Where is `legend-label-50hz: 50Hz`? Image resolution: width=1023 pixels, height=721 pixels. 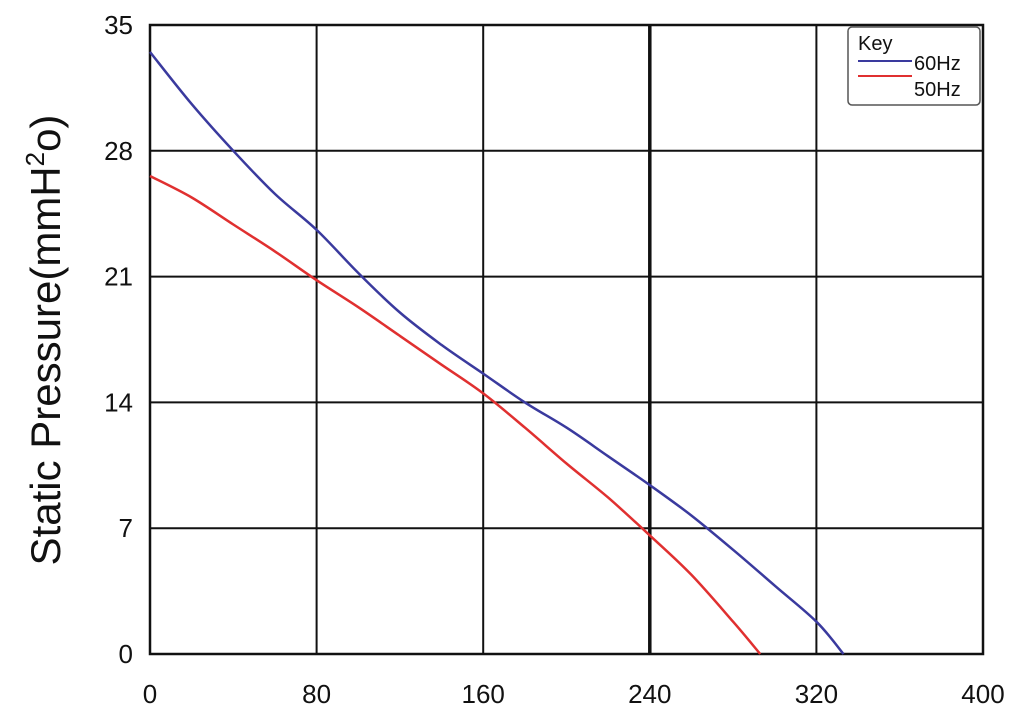
legend-label-50hz: 50Hz is located at coordinates (937, 90).